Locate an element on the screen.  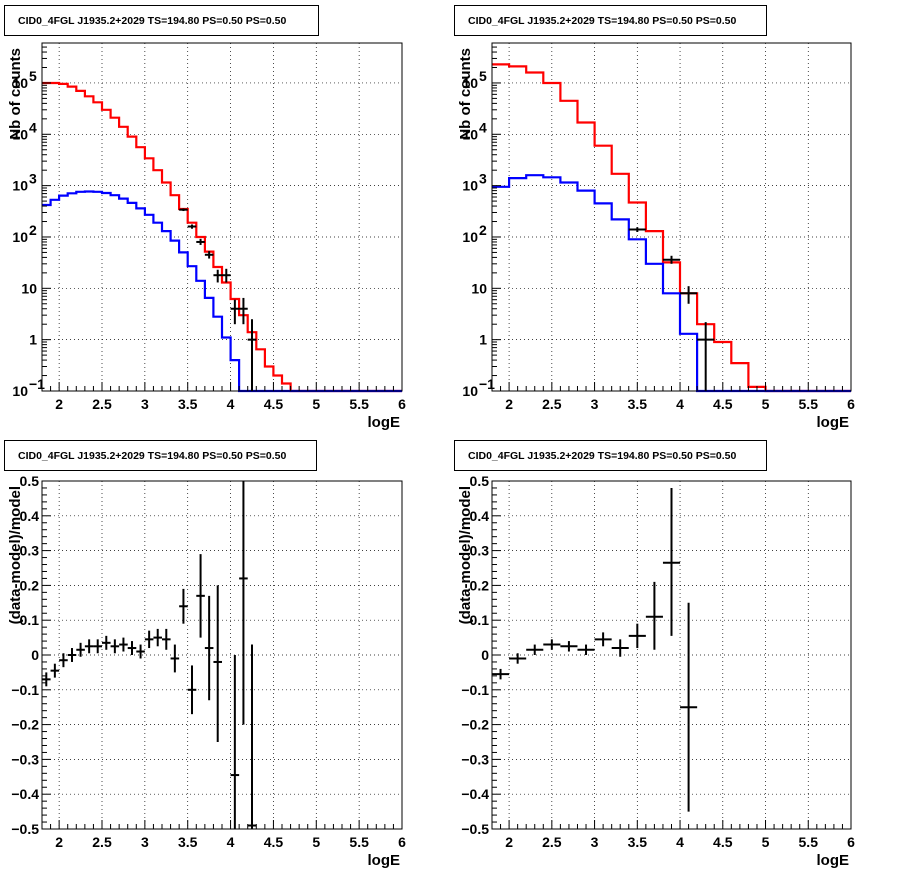
y-tick-label: 0.2 is located at coordinates (30, 585).